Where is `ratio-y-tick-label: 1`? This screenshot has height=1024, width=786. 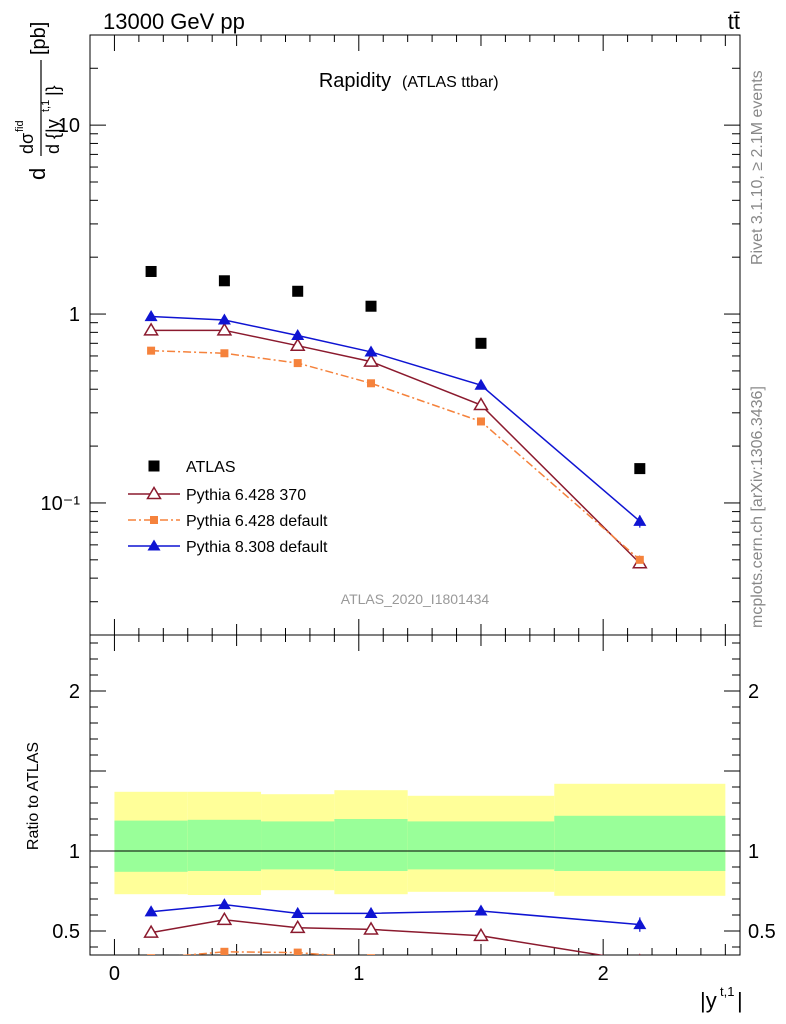 ratio-y-tick-label: 1 is located at coordinates (74, 852).